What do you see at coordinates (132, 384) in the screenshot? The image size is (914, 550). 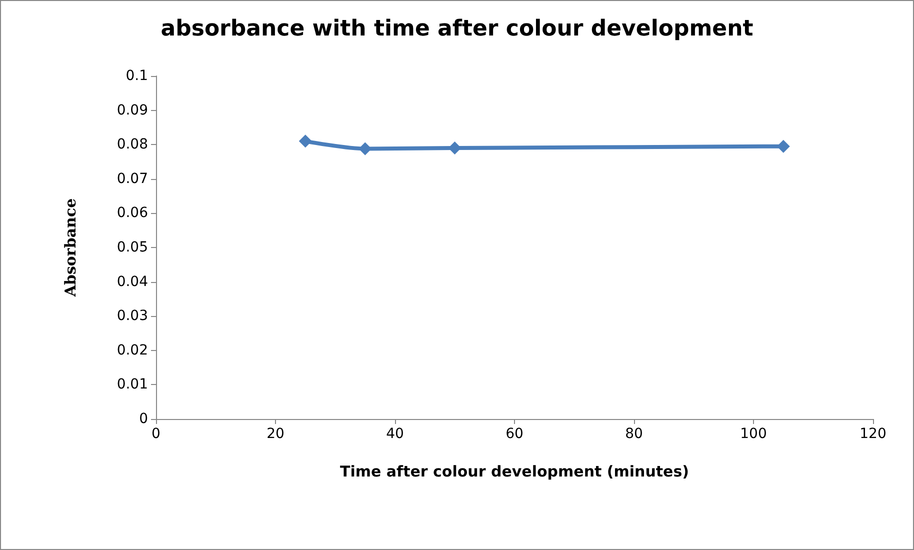 I see `y-tick-label: 0.01` at bounding box center [132, 384].